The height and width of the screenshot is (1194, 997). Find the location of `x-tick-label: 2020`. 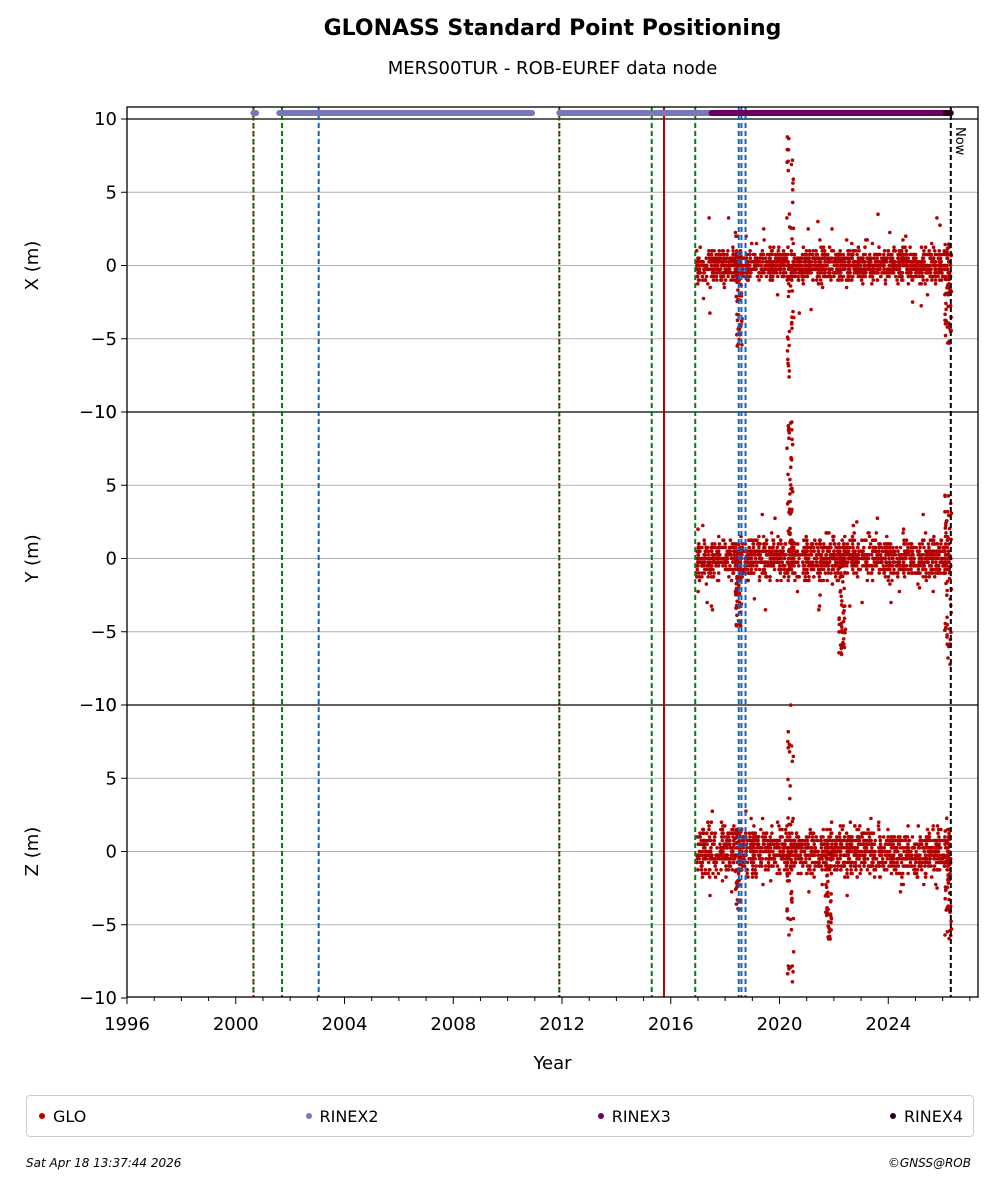

x-tick-label: 2020 is located at coordinates (780, 1024).